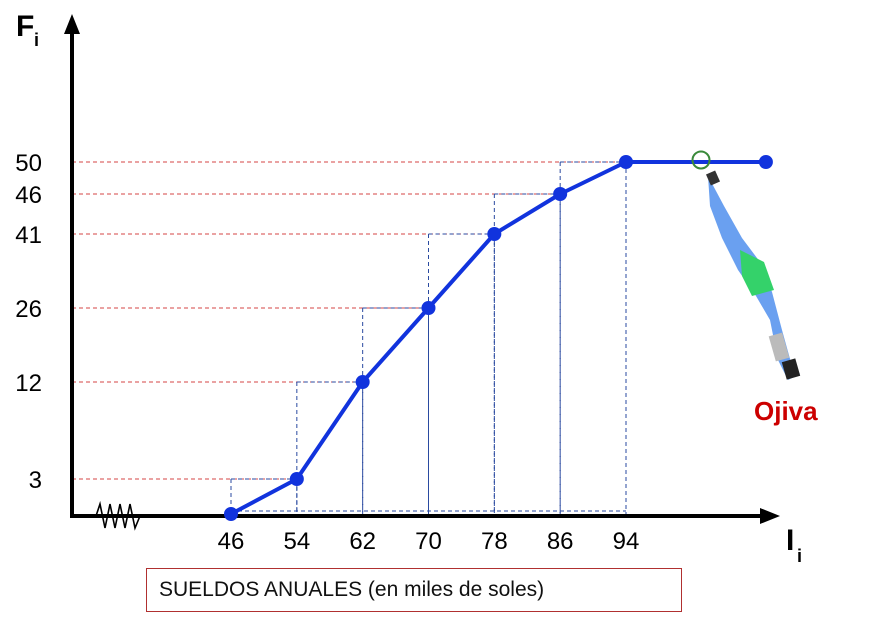  What do you see at coordinates (35, 480) in the screenshot?
I see `y-tick-label-3: 3` at bounding box center [35, 480].